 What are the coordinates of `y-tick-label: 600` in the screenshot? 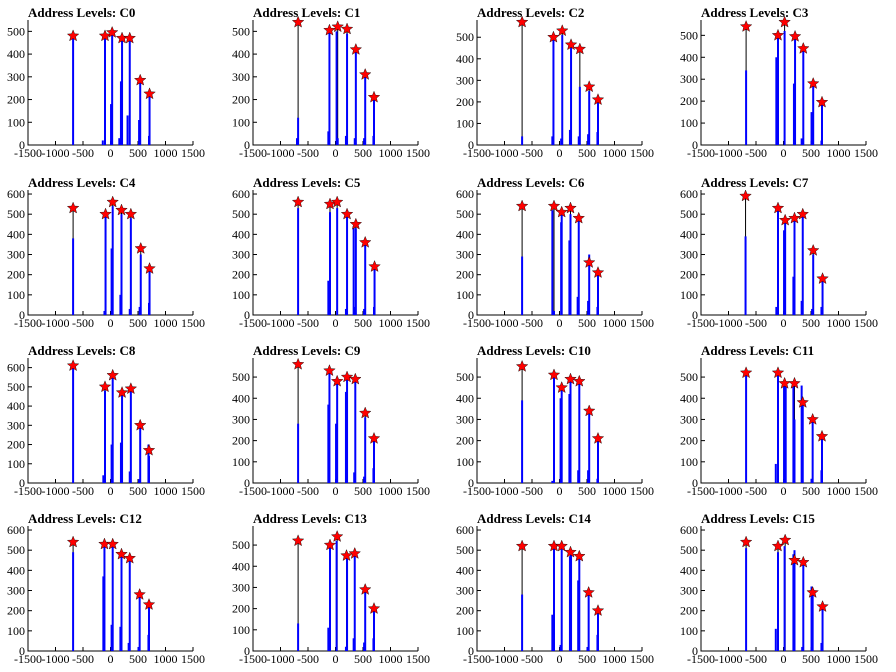 It's located at (465, 194).